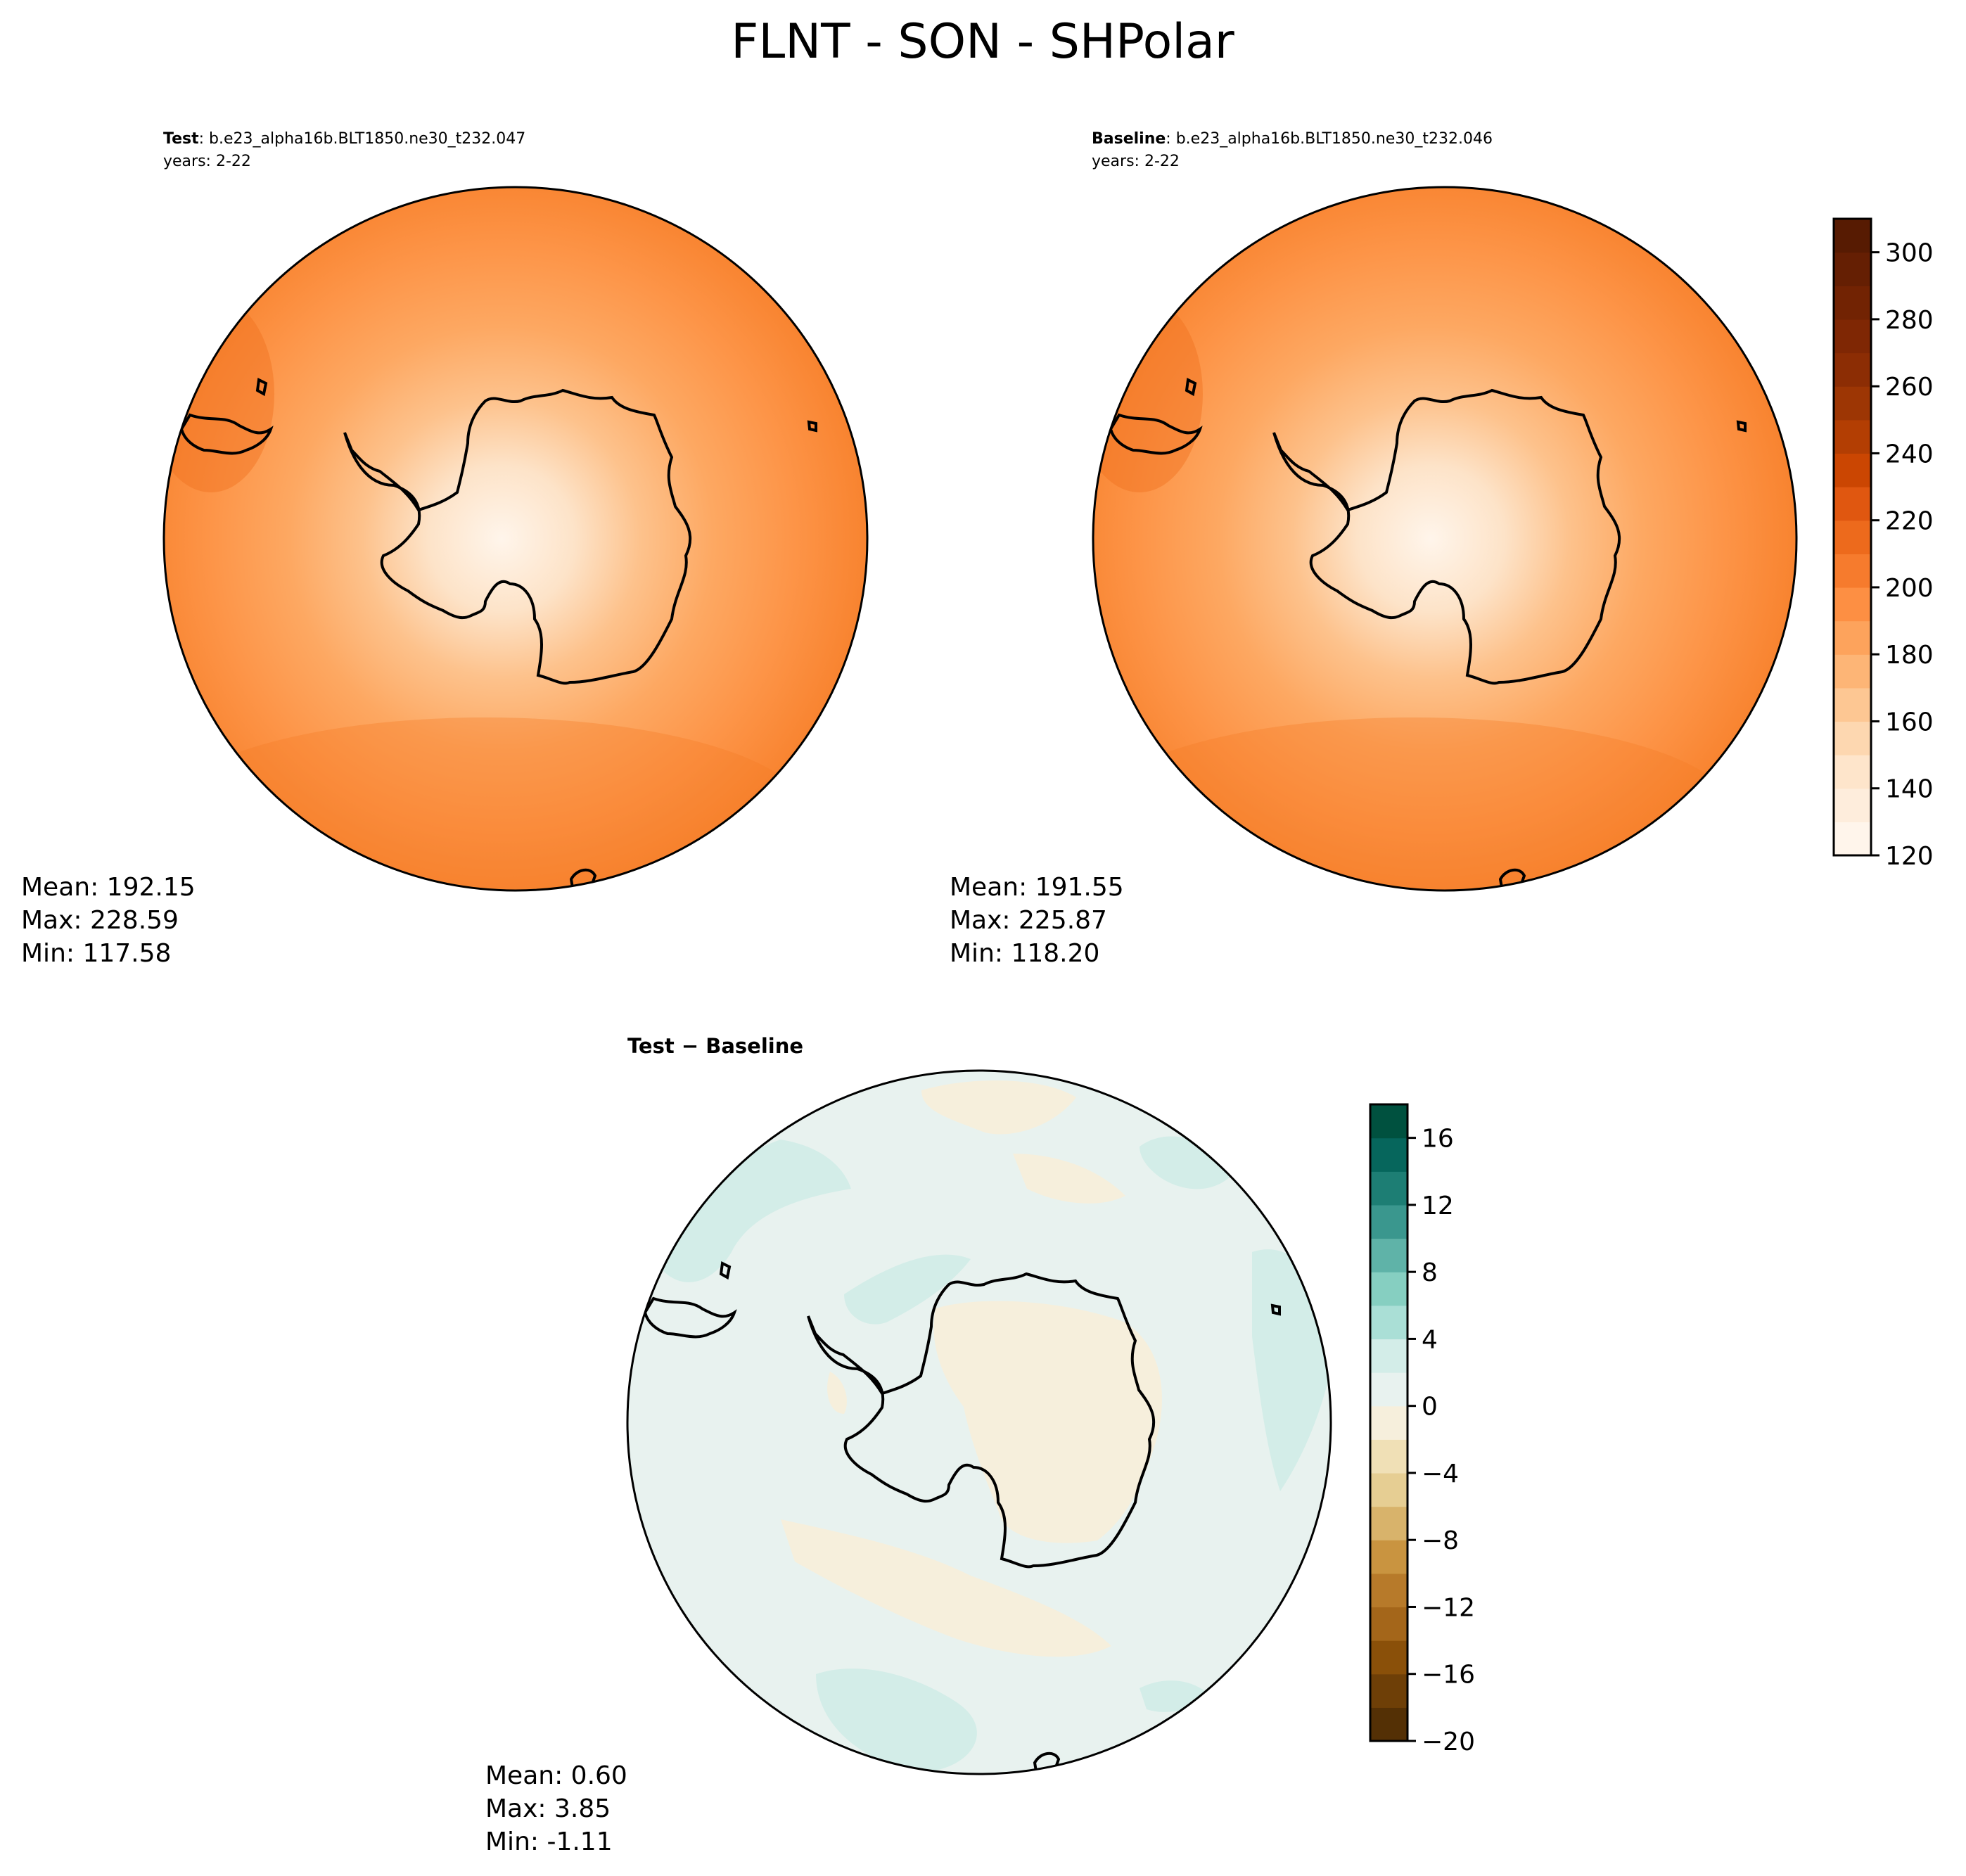  Describe the element at coordinates (1430, 1272) in the screenshot. I see `colorbar-tick-label: 8` at that location.